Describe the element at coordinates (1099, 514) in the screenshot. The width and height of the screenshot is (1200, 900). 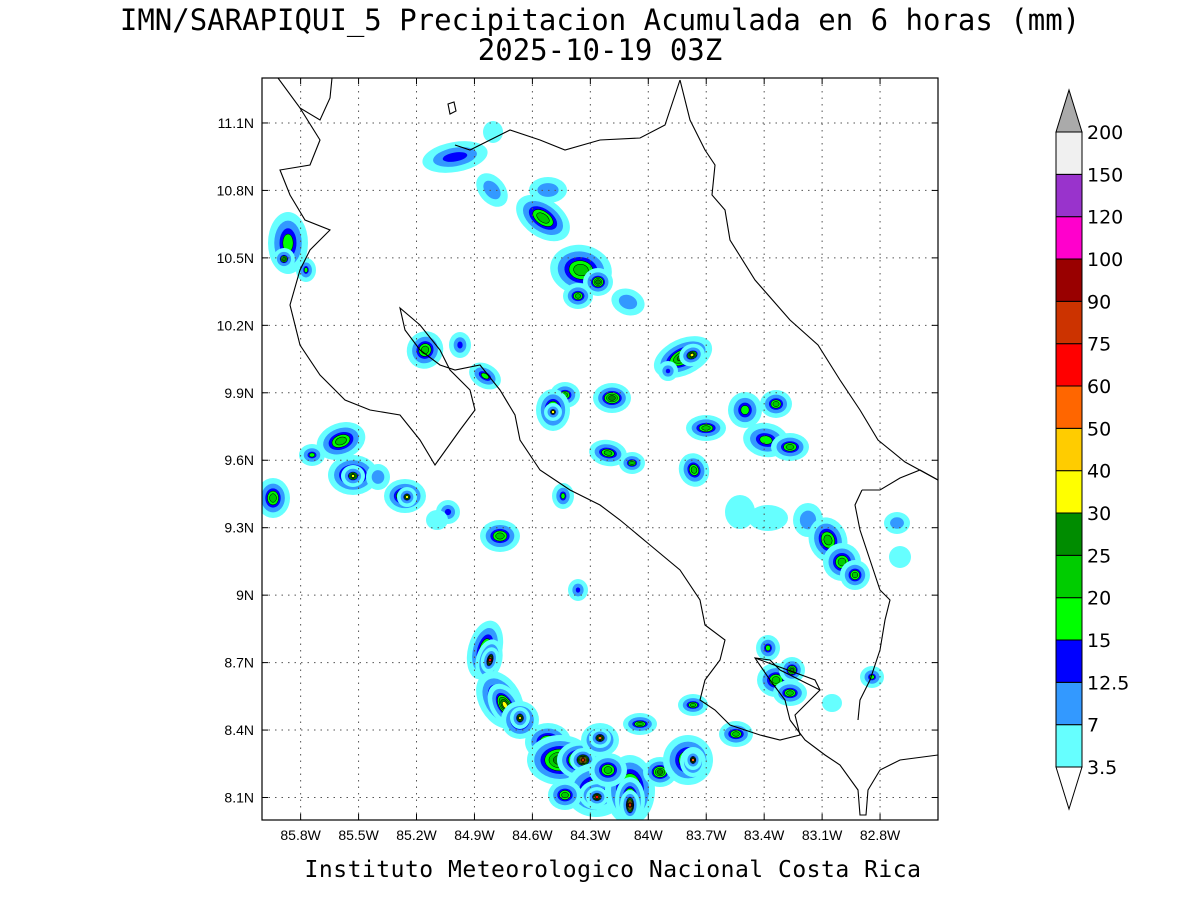
I see `colorbar-label: 30` at that location.